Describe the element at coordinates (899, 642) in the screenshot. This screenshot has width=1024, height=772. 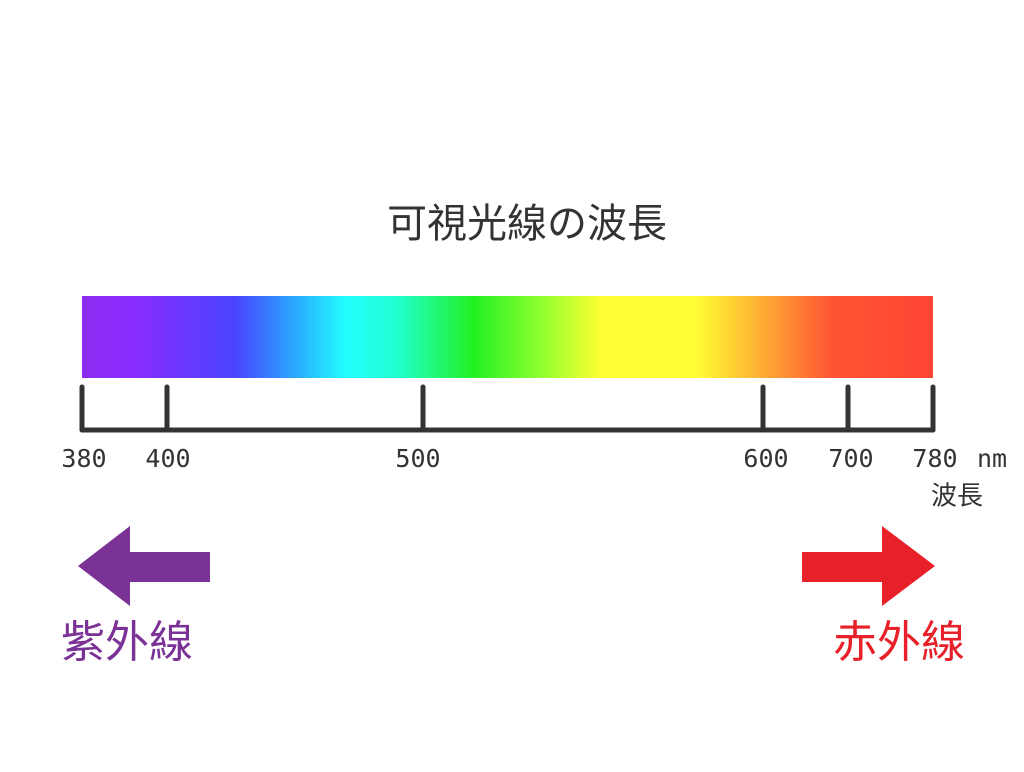
I see `infrared-label: 赤外線` at that location.